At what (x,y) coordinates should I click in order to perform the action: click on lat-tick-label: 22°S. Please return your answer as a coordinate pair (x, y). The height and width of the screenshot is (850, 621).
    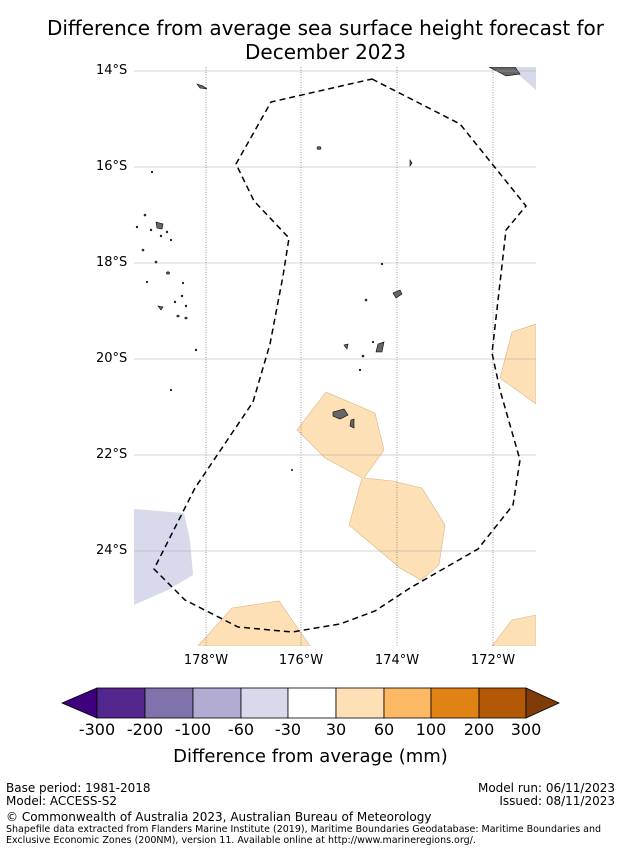
    Looking at the image, I should click on (112, 454).